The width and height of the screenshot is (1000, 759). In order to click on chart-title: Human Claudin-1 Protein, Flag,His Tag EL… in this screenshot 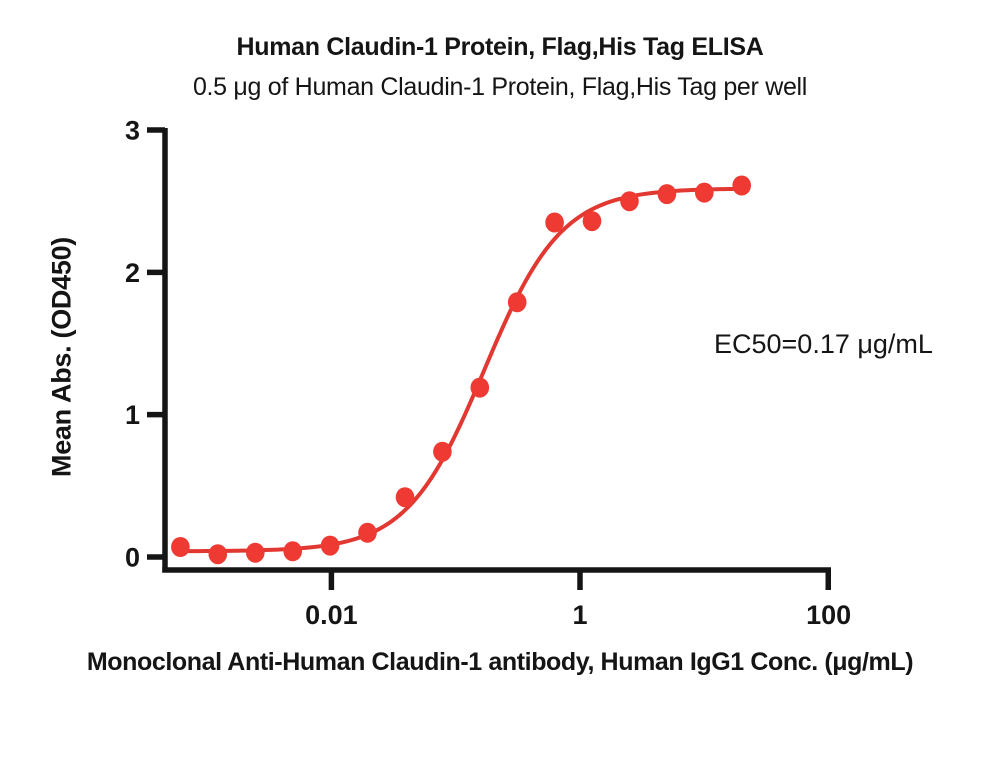, I will do `click(500, 47)`.